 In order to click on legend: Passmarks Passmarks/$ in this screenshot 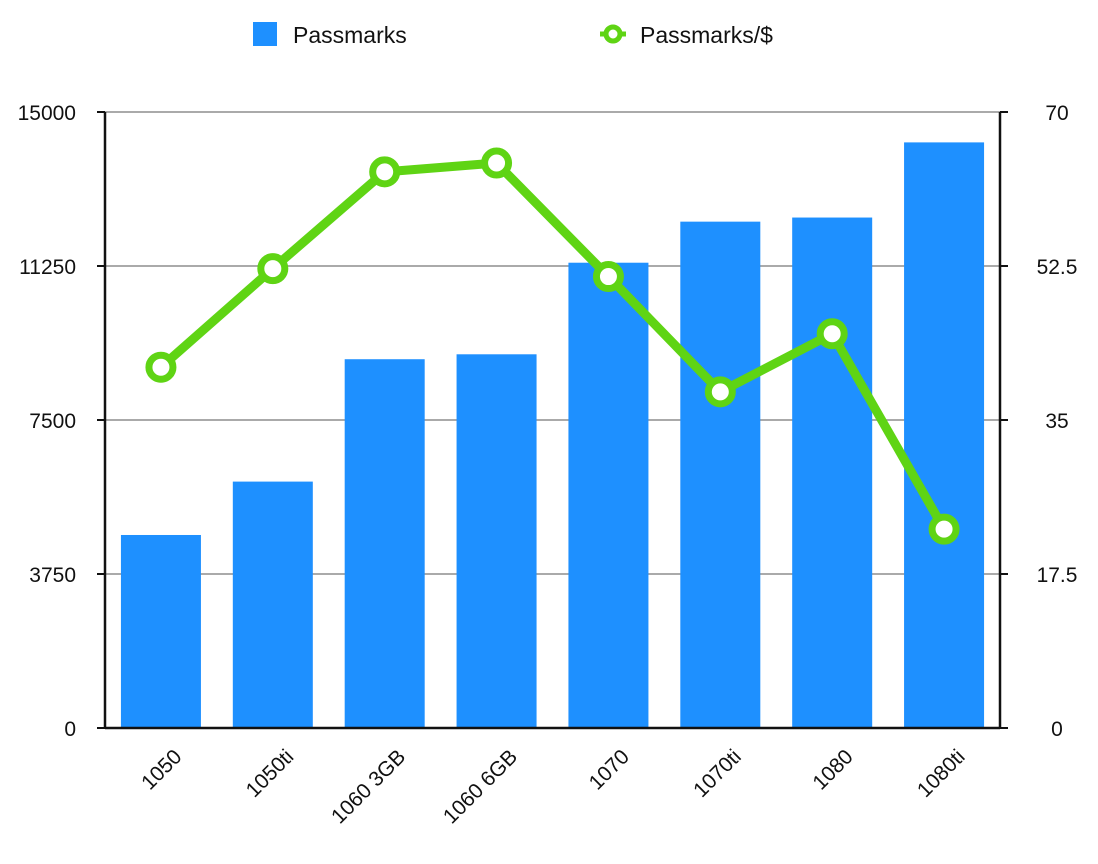, I will do `click(513, 35)`.